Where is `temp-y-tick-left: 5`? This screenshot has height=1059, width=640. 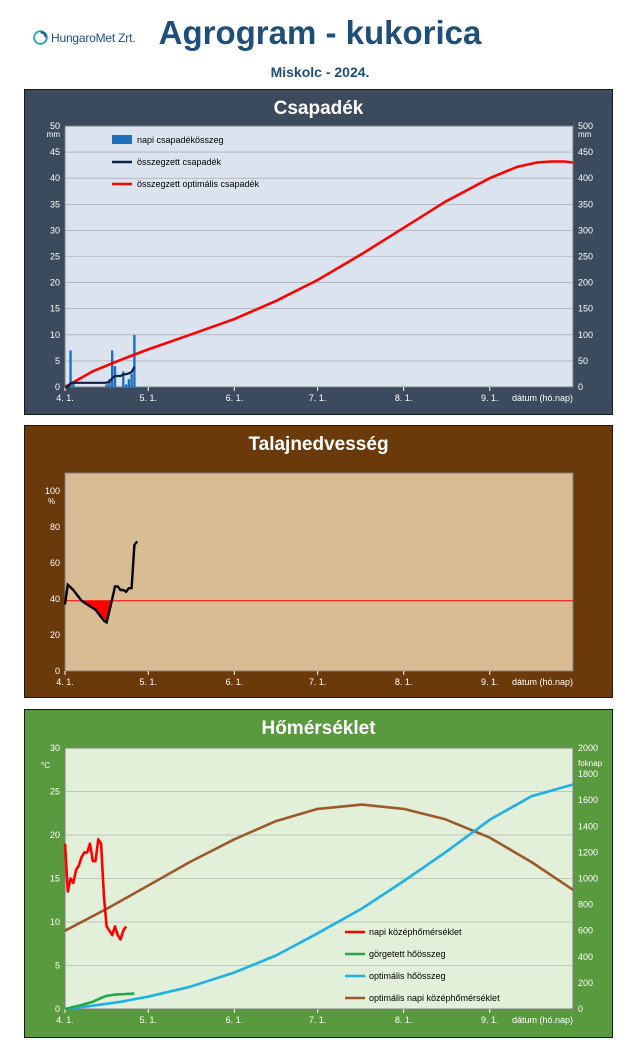
temp-y-tick-left: 5 is located at coordinates (57, 966).